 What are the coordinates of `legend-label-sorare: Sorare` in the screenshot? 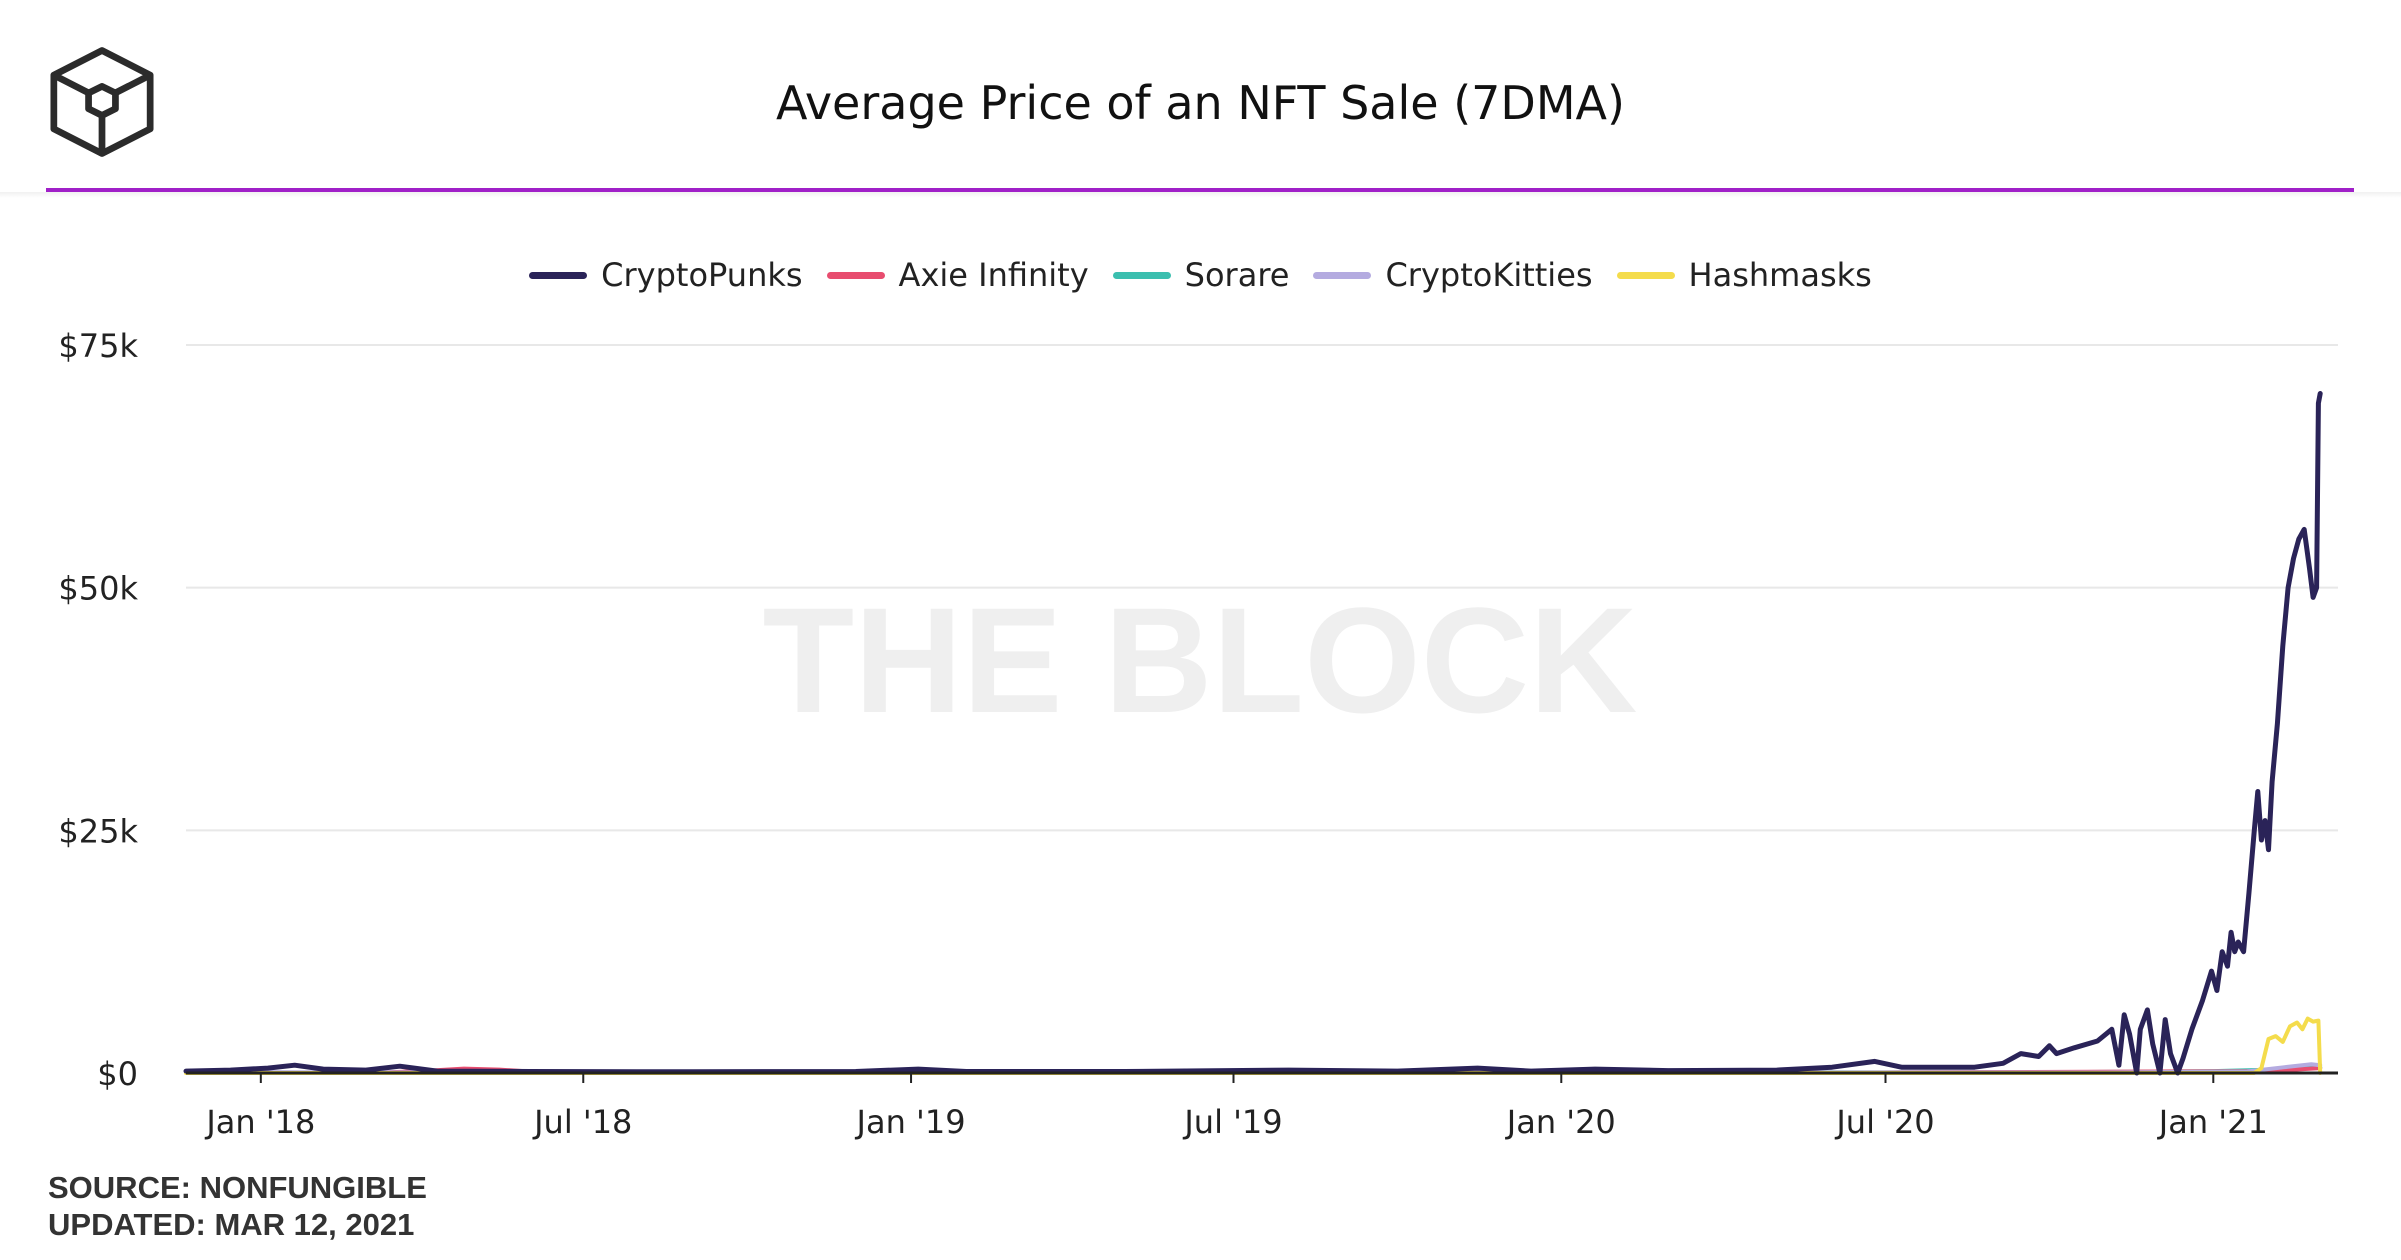 It's located at (1237, 275).